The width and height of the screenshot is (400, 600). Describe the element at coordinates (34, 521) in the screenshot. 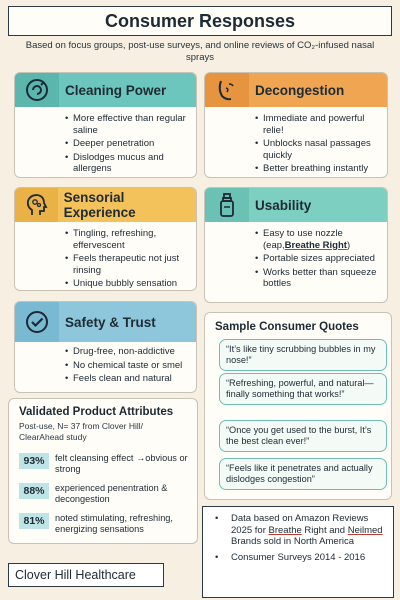

I see `stat-percent: 81%` at that location.